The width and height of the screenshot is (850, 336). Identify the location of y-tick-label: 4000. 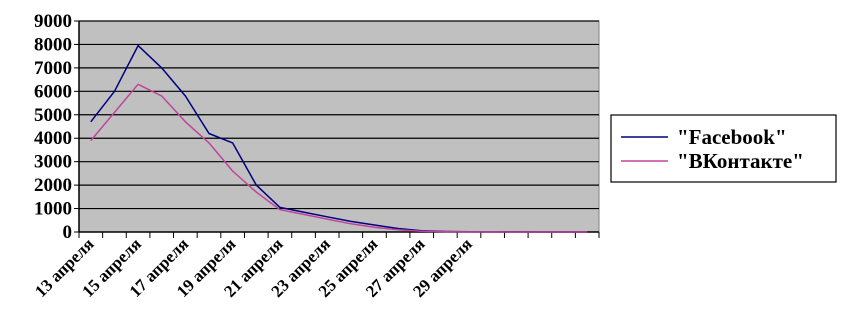
(53, 138).